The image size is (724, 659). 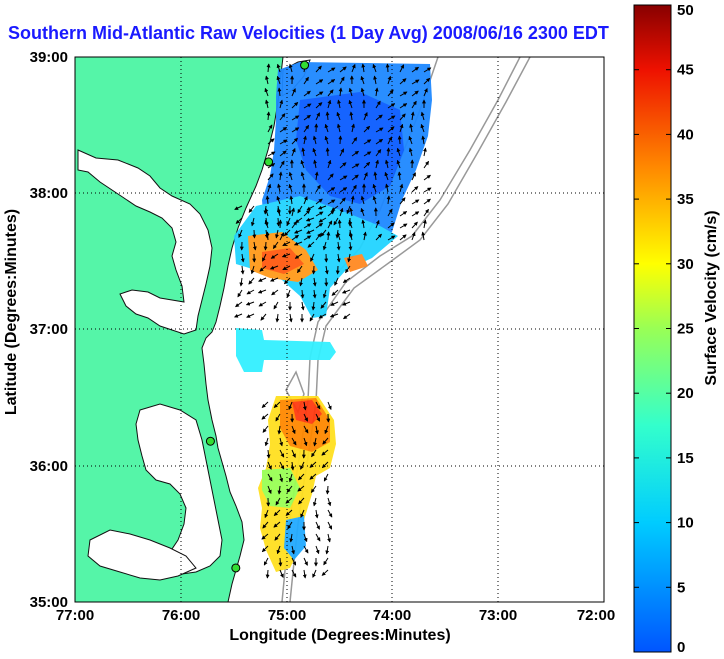 What do you see at coordinates (305, 65) in the screenshot?
I see `radar-station-marker` at bounding box center [305, 65].